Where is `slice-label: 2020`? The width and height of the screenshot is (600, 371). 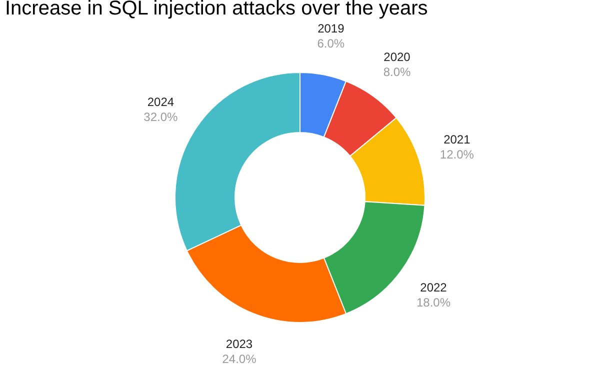
slice-label: 2020 is located at coordinates (397, 57).